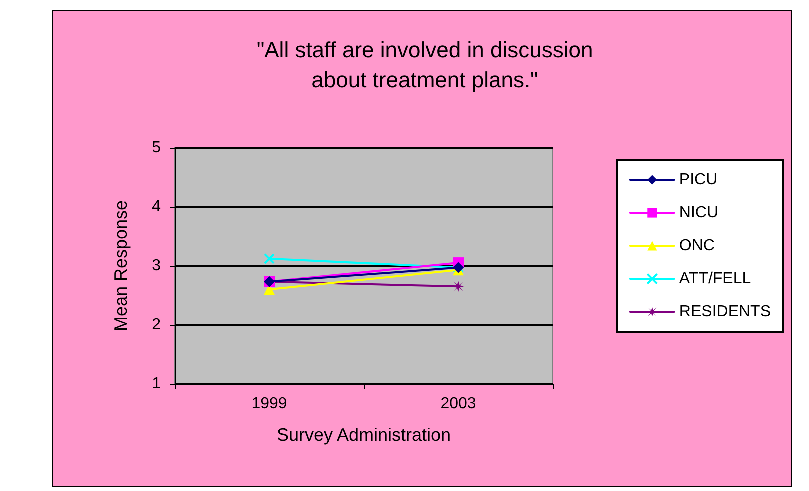  What do you see at coordinates (157, 148) in the screenshot?
I see `y-tick-label: 5` at bounding box center [157, 148].